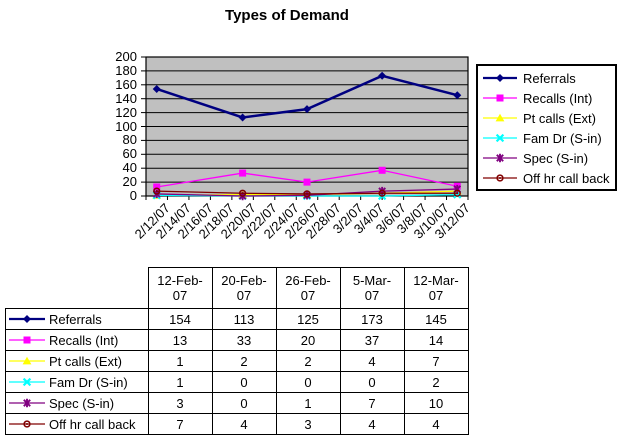 This screenshot has width=621, height=440. What do you see at coordinates (126, 126) in the screenshot?
I see `y-axis-label: 100` at bounding box center [126, 126].